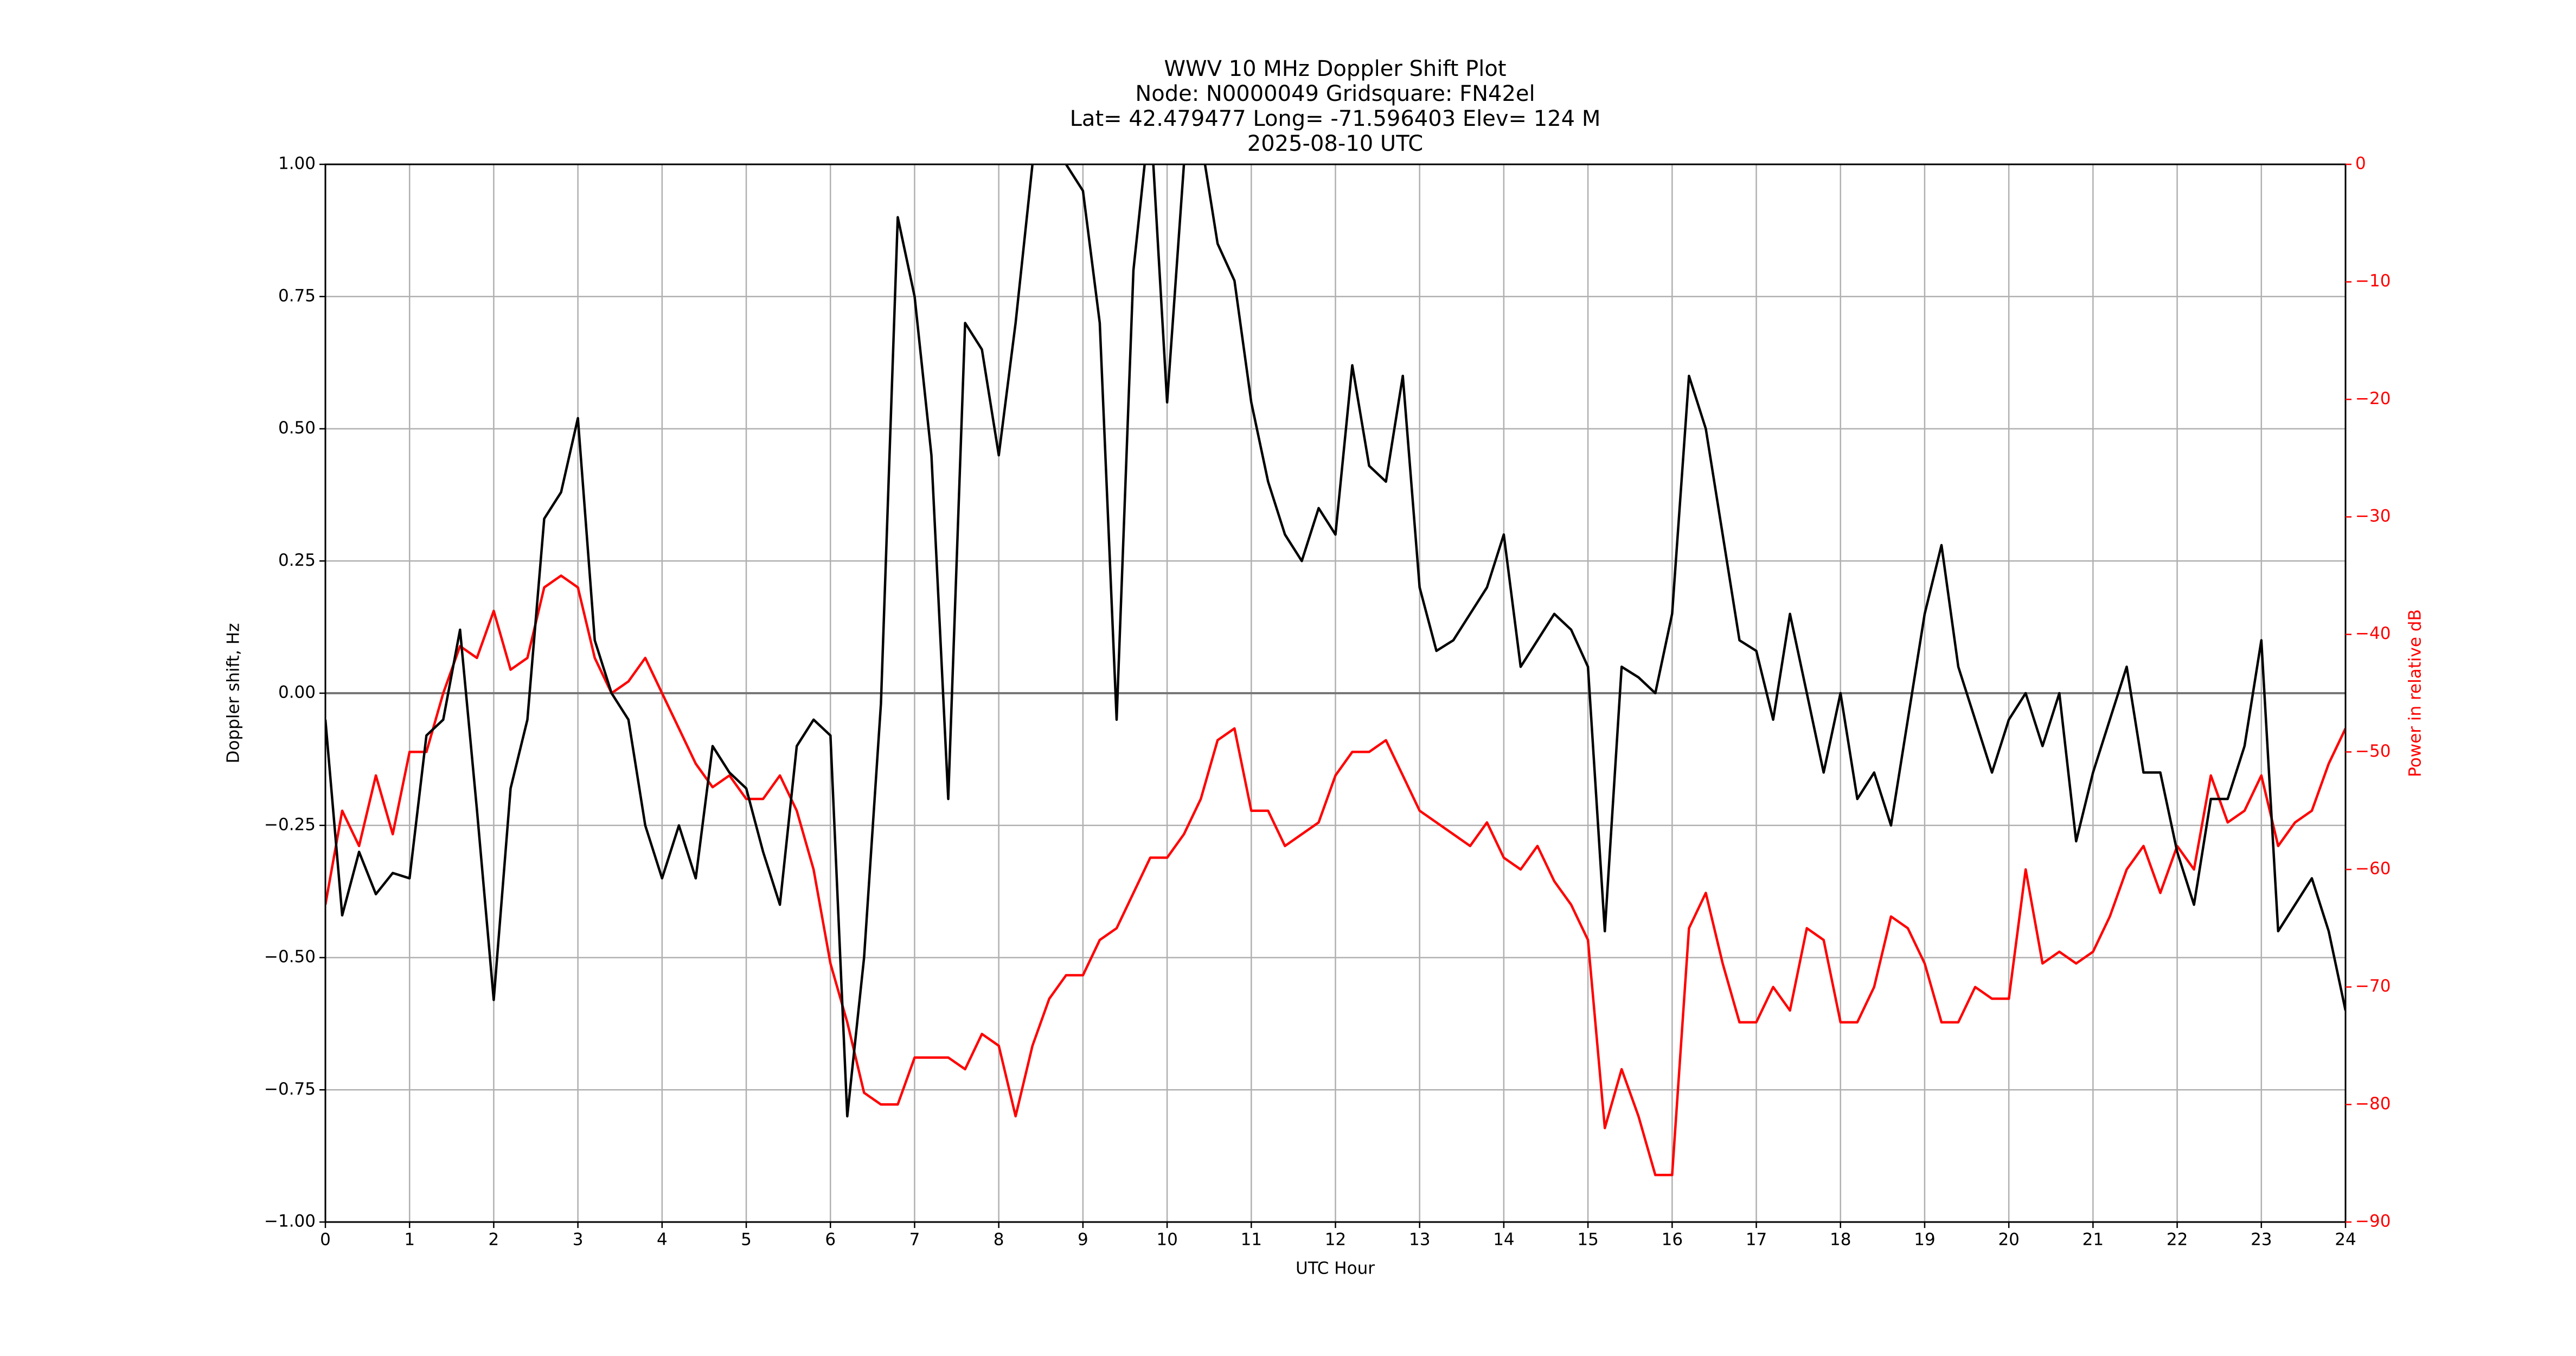 The width and height of the screenshot is (2576, 1356). I want to click on y-tick-label: −0.50, so click(290, 957).